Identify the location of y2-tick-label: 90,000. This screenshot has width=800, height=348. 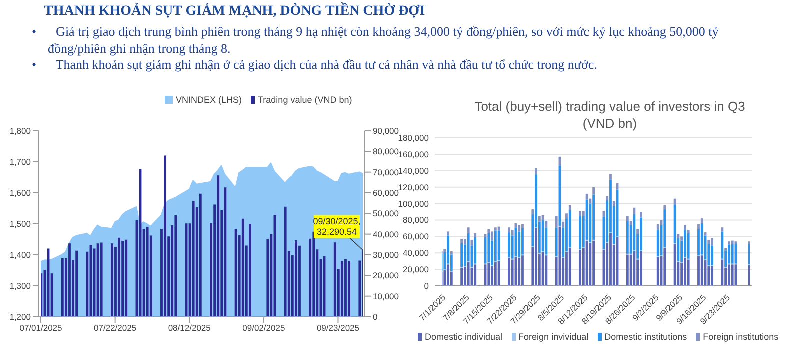
(386, 131).